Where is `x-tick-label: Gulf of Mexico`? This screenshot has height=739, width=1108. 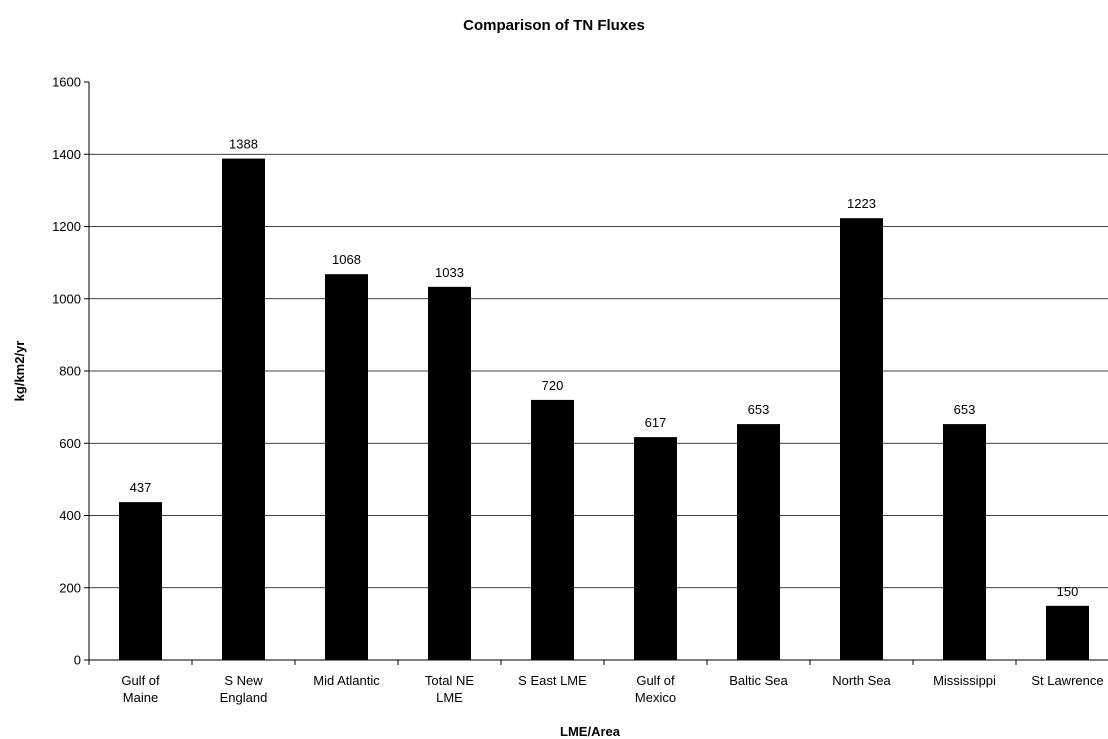 x-tick-label: Gulf of Mexico is located at coordinates (655, 689).